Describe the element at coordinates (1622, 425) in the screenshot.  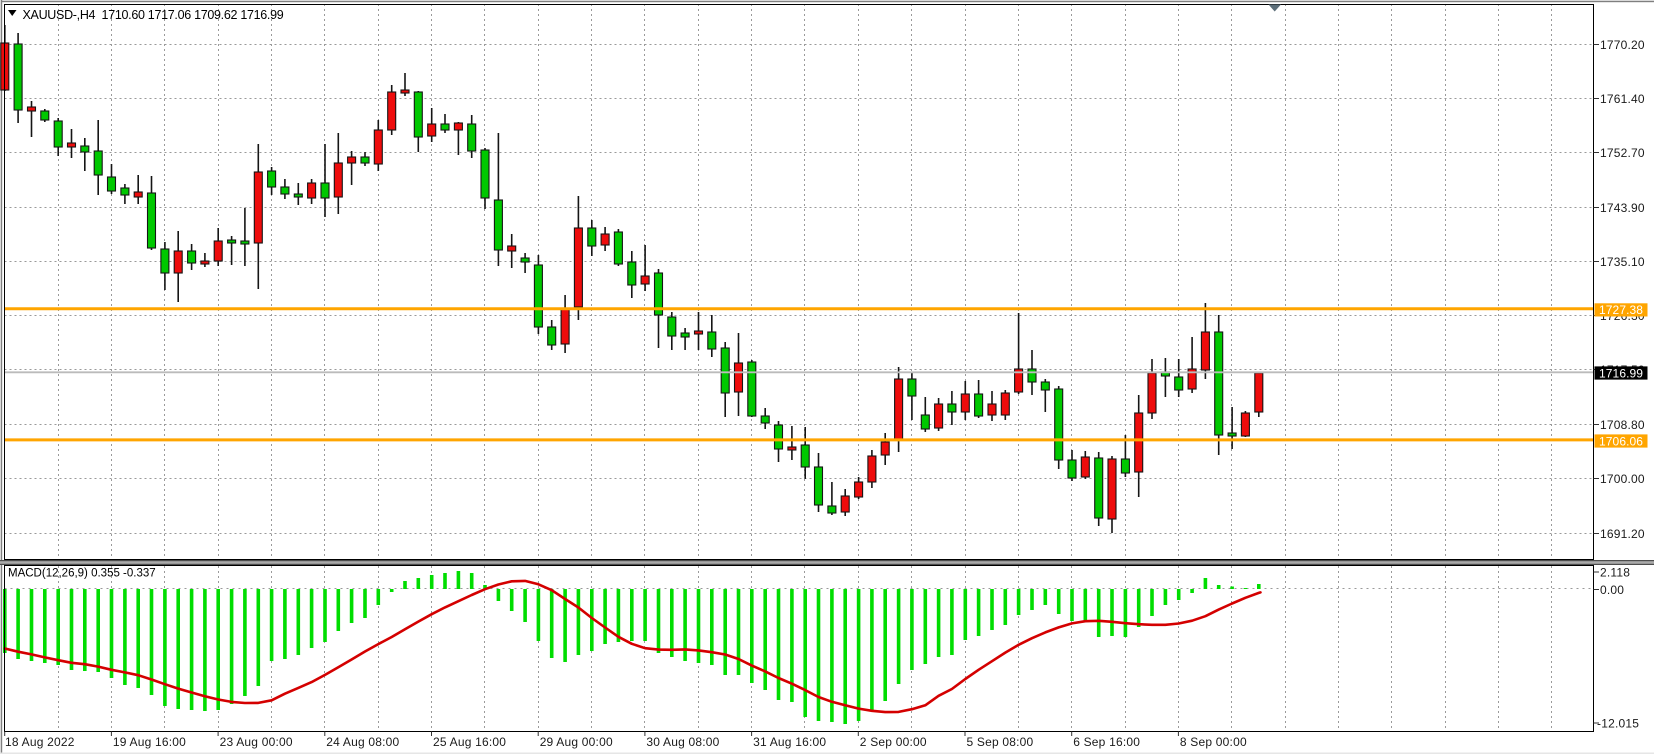
I see `svg-text: 1708.80` at that location.